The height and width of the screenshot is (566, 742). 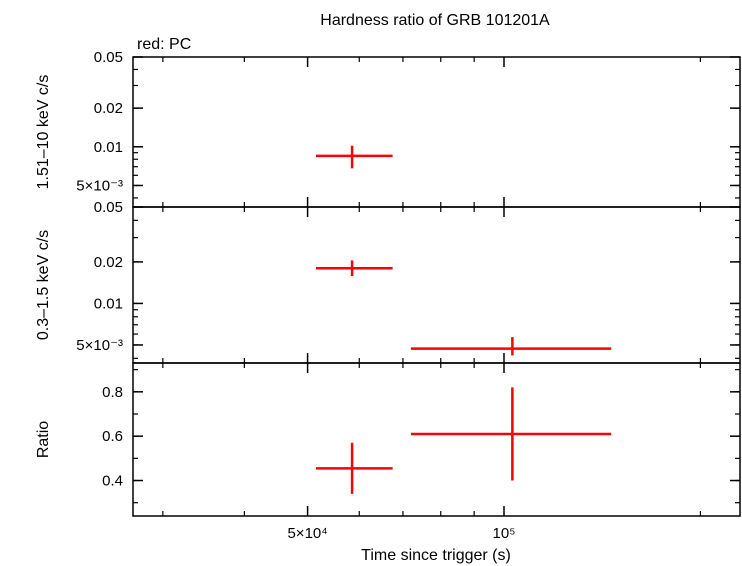 What do you see at coordinates (112, 481) in the screenshot?
I see `y-tick-label: 0.4` at bounding box center [112, 481].